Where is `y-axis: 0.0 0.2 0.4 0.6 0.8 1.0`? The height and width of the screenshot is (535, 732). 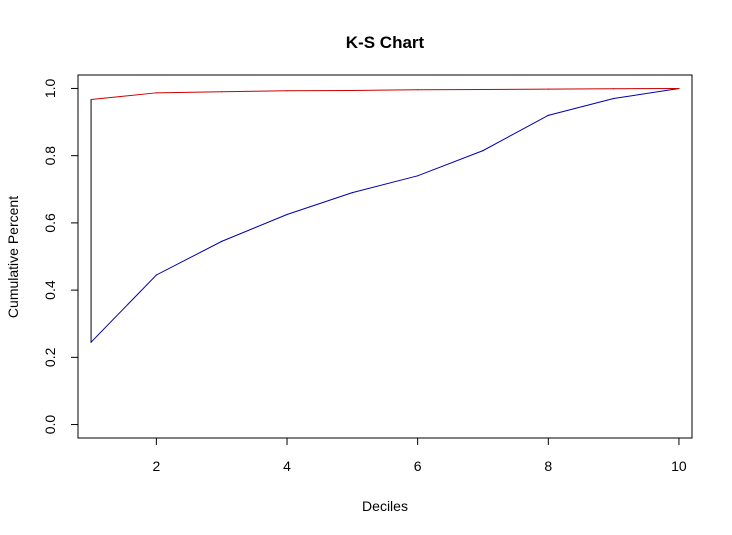
y-axis: 0.0 0.2 0.4 0.6 0.8 1.0 is located at coordinates (60, 257).